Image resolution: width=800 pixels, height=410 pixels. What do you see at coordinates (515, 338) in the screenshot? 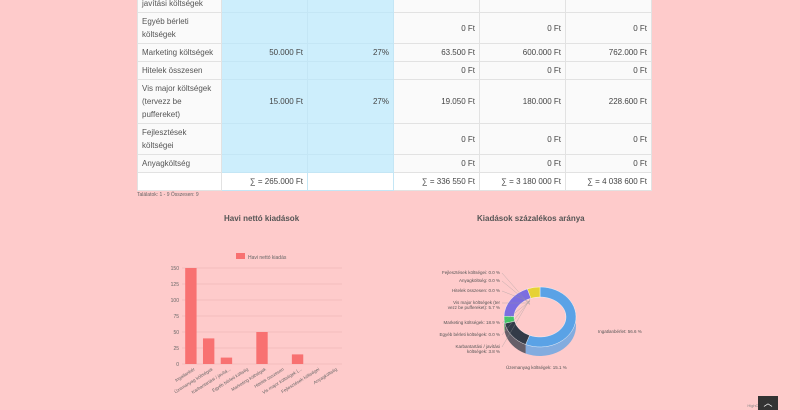
I see `slice-side` at bounding box center [515, 338].